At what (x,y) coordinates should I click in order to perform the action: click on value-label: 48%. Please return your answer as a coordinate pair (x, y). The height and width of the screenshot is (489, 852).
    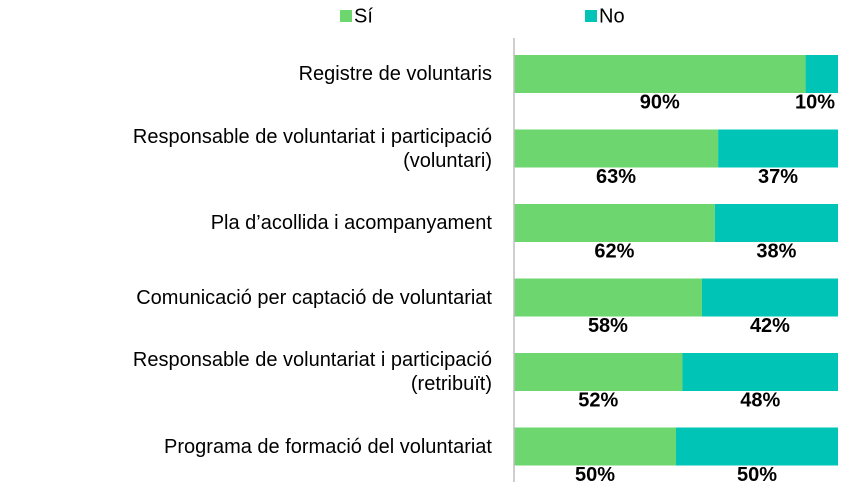
    Looking at the image, I should click on (760, 400).